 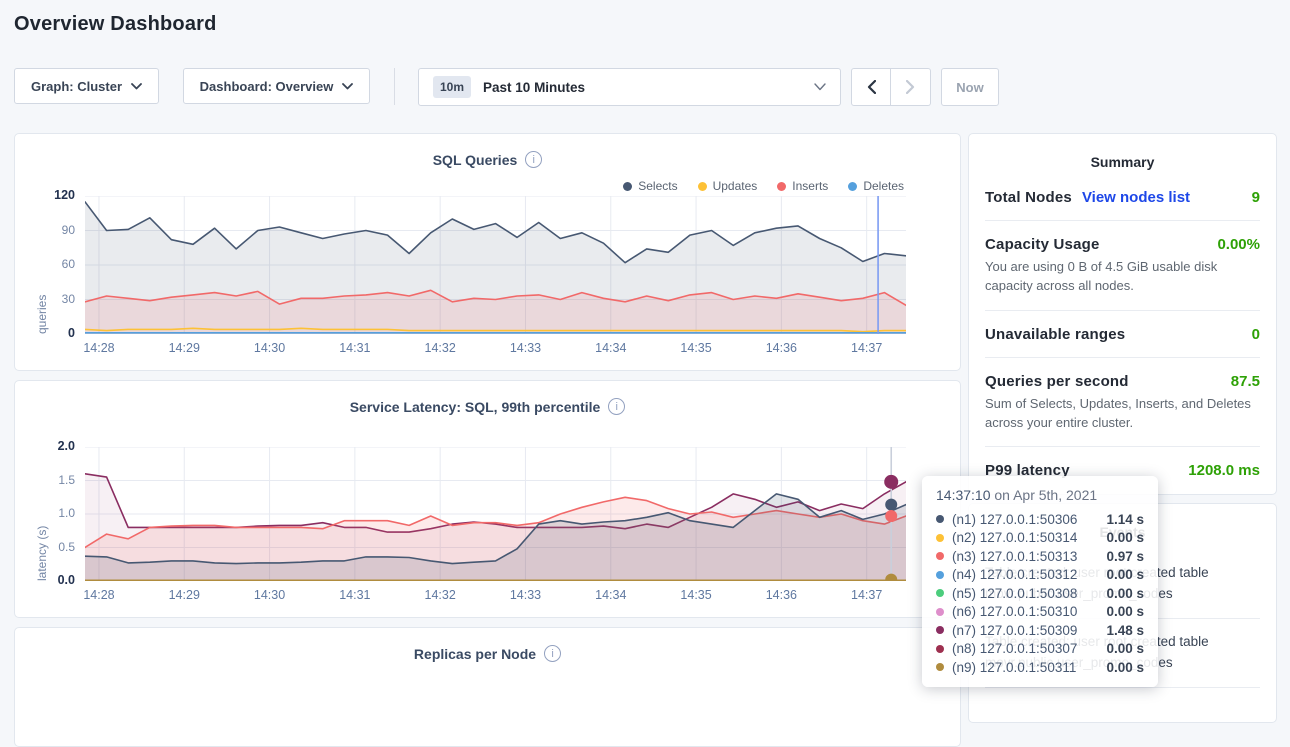 What do you see at coordinates (475, 159) in the screenshot?
I see `sql-queries-chart-title: SQL Queries` at bounding box center [475, 159].